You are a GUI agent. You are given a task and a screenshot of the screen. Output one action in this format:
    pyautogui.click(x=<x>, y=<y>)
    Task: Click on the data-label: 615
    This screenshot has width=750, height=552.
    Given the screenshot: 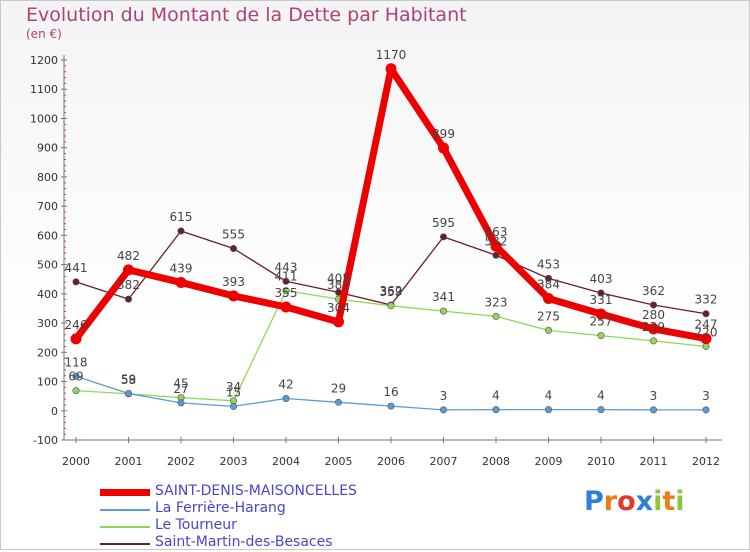 What is the action you would take?
    pyautogui.click(x=181, y=217)
    